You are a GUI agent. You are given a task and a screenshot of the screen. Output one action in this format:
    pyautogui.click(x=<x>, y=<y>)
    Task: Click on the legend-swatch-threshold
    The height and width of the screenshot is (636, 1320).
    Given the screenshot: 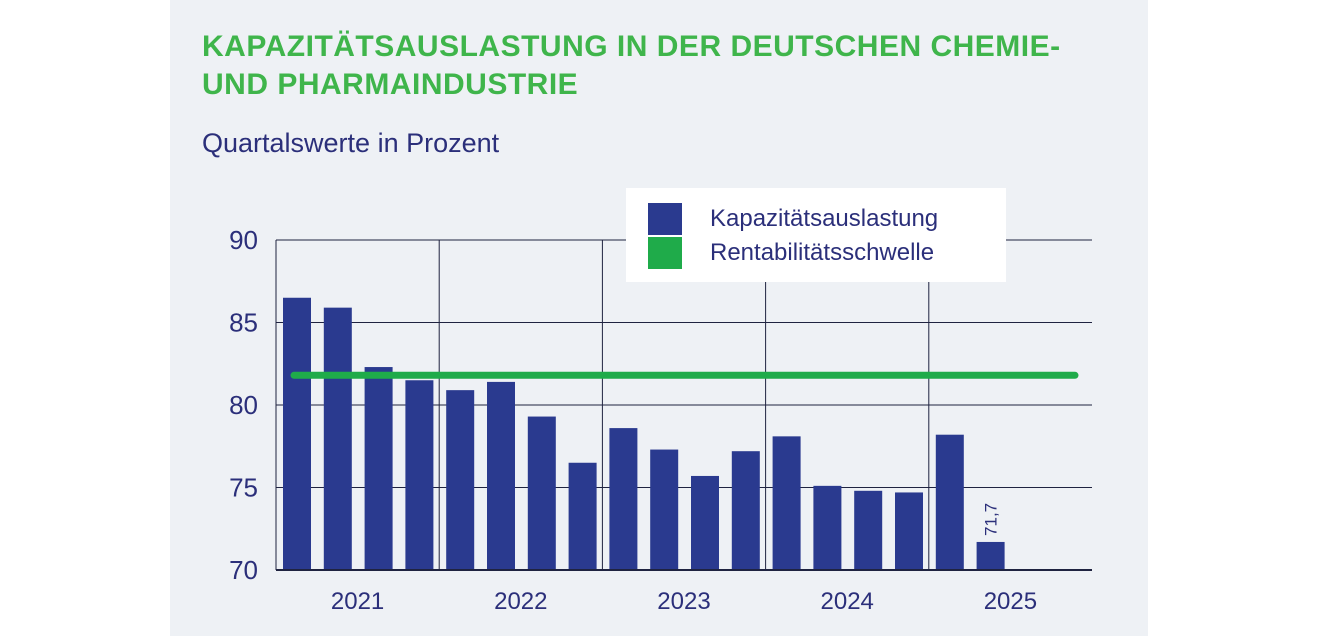 What is the action you would take?
    pyautogui.click(x=665, y=253)
    